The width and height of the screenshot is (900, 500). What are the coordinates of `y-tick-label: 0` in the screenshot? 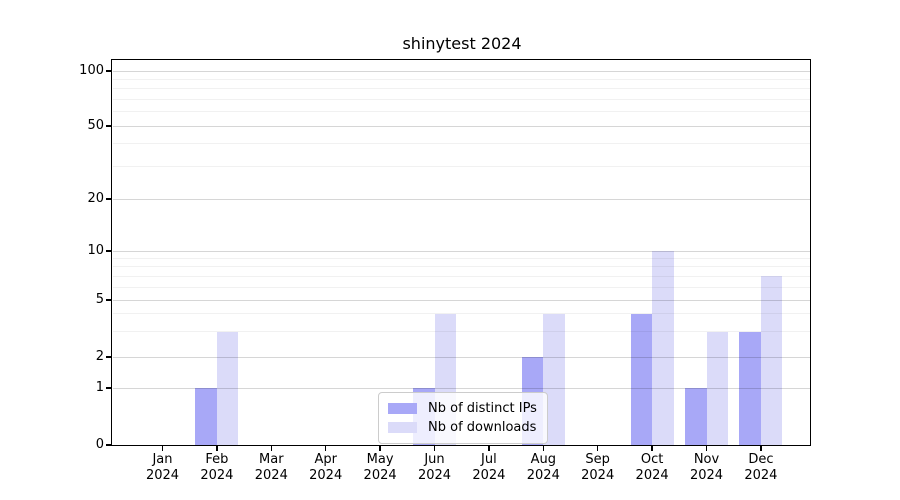 It's located at (99, 444).